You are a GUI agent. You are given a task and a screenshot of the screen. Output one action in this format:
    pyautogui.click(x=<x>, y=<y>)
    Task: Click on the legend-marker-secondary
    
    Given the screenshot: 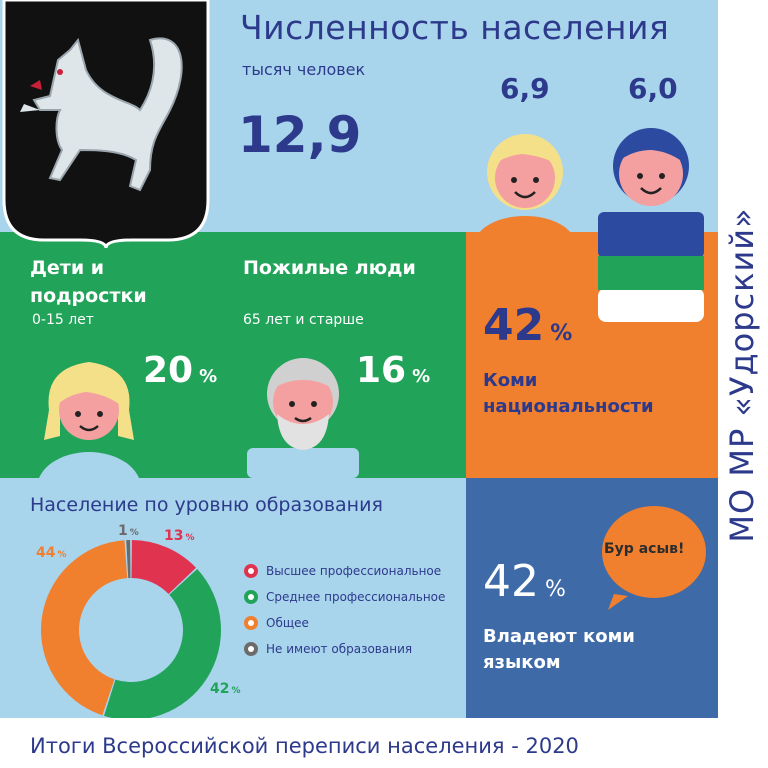 What is the action you would take?
    pyautogui.click(x=251, y=597)
    